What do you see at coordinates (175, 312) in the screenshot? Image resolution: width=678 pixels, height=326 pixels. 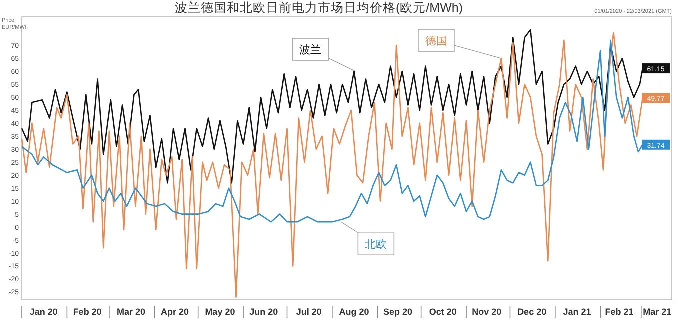 I see `x-tick-label: Apr 20` at bounding box center [175, 312].